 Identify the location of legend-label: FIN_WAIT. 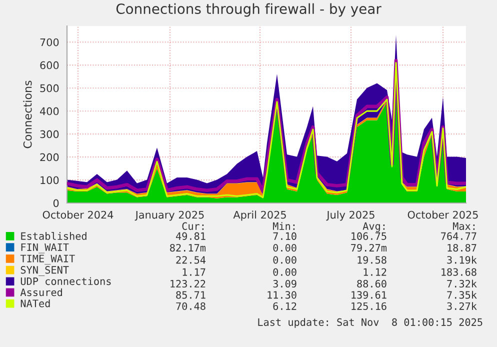
(45, 248).